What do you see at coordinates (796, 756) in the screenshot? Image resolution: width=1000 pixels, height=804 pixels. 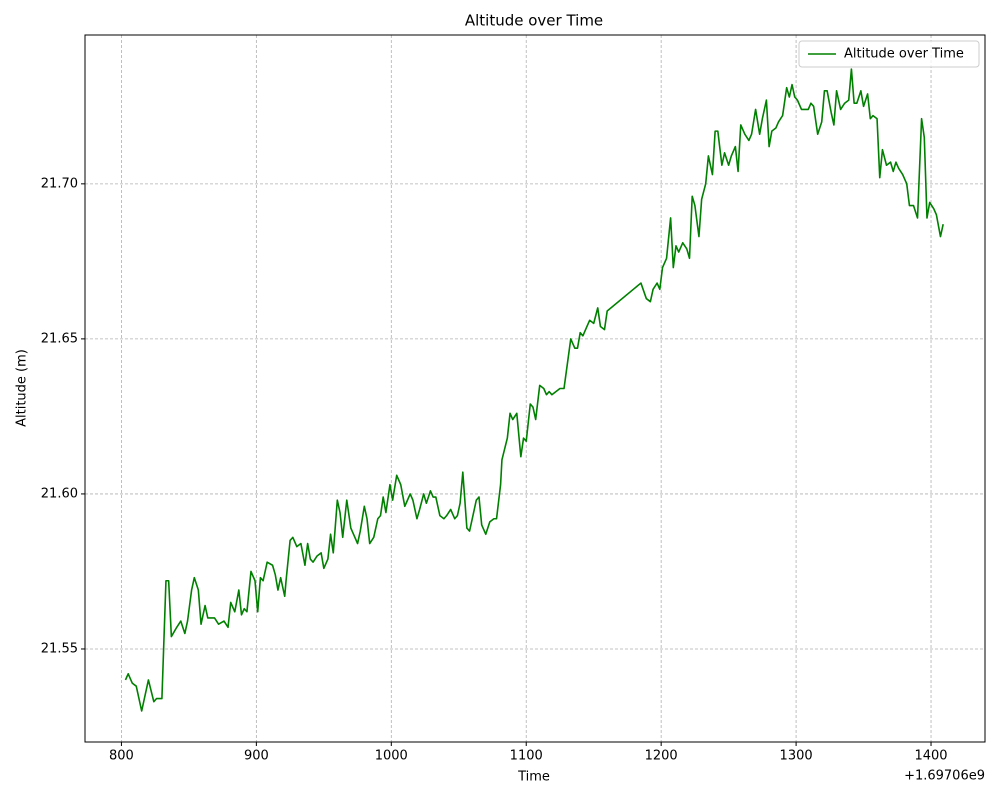 I see `x-tick-label: 1300` at bounding box center [796, 756].